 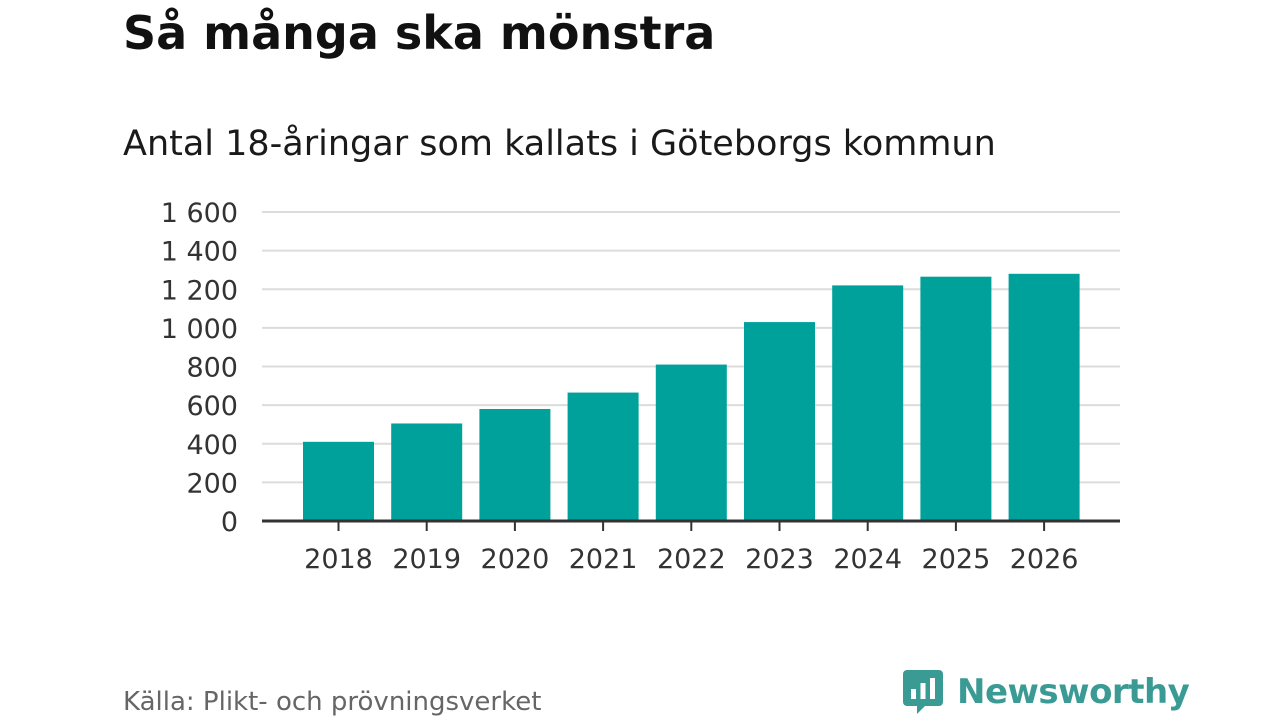 What do you see at coordinates (603, 456) in the screenshot?
I see `bar-2021` at bounding box center [603, 456].